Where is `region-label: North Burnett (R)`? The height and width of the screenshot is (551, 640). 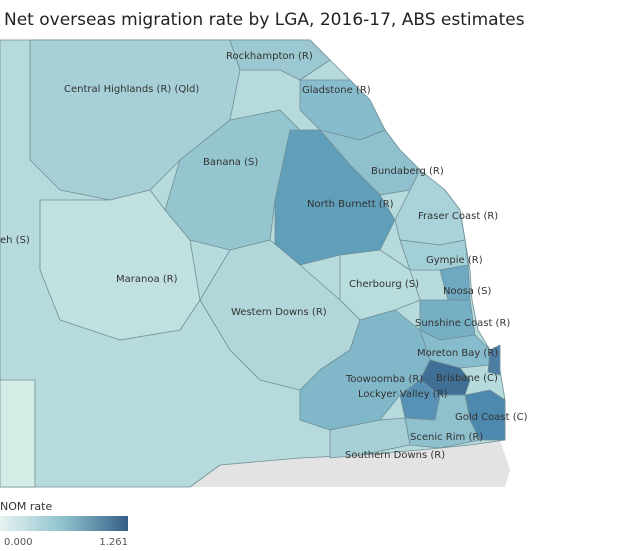
region-label: North Burnett (R) is located at coordinates (350, 204).